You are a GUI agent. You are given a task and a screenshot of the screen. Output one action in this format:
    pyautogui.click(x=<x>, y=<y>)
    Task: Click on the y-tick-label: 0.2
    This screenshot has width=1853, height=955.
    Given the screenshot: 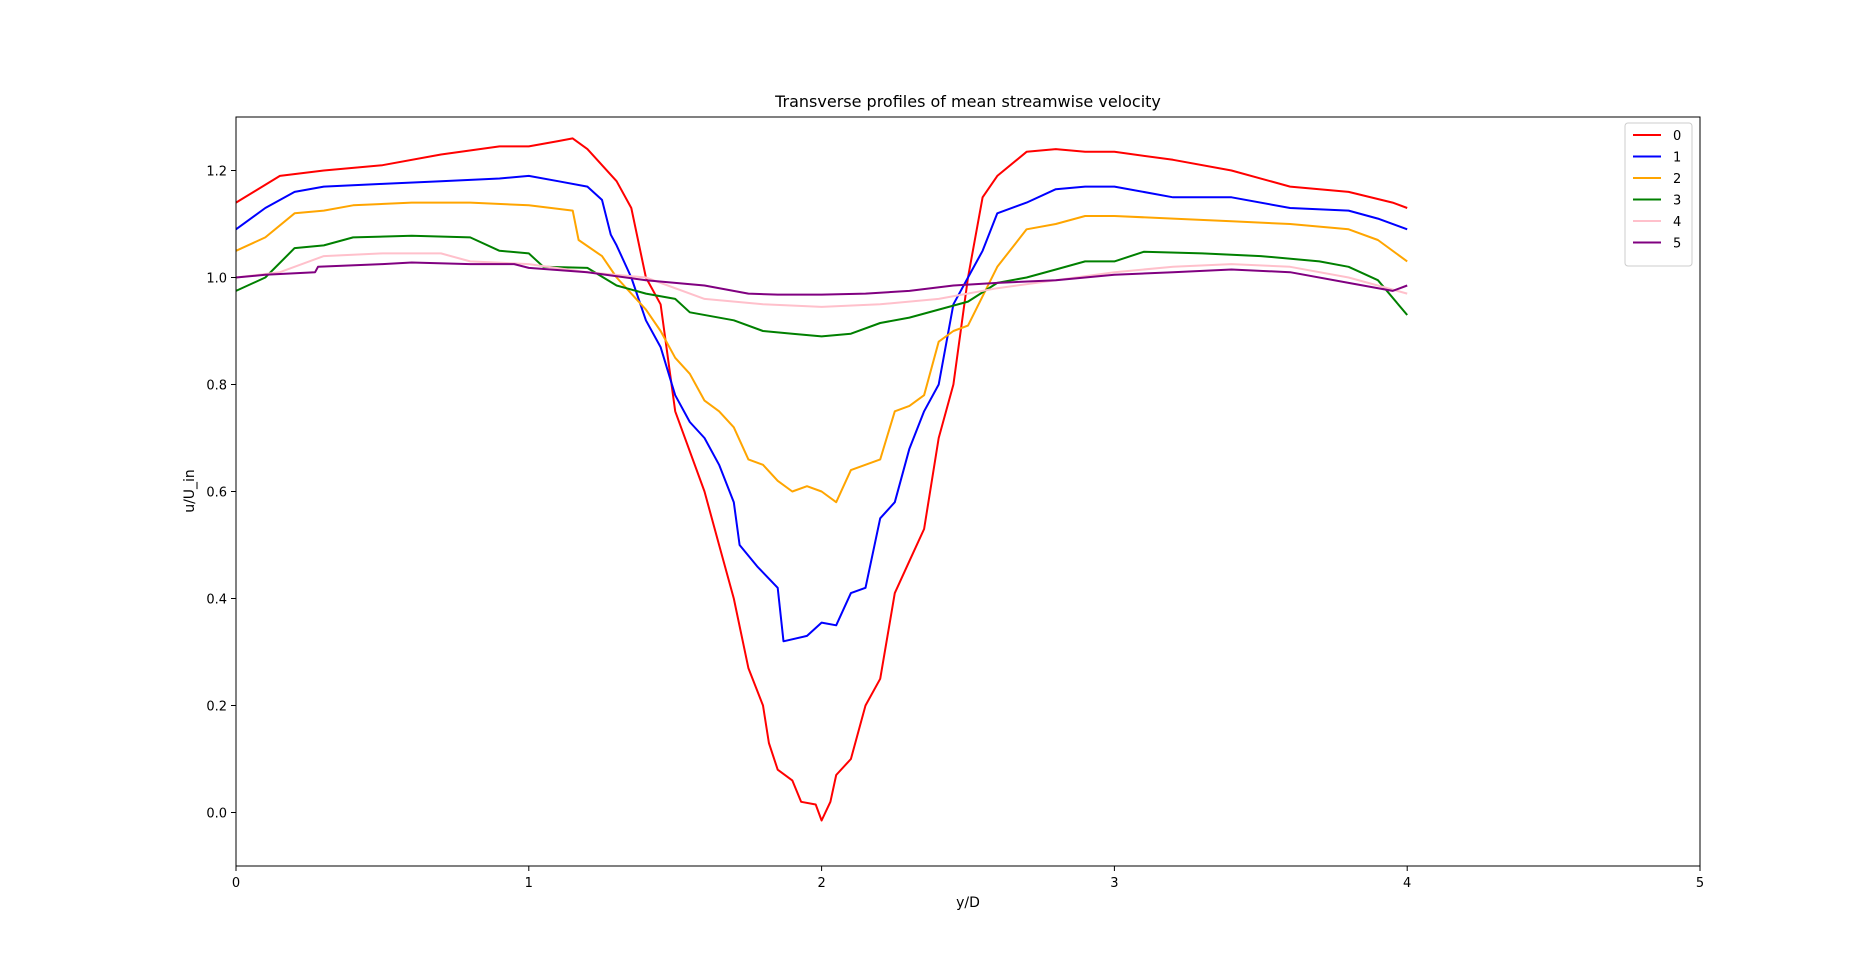 What is the action you would take?
    pyautogui.click(x=216, y=707)
    